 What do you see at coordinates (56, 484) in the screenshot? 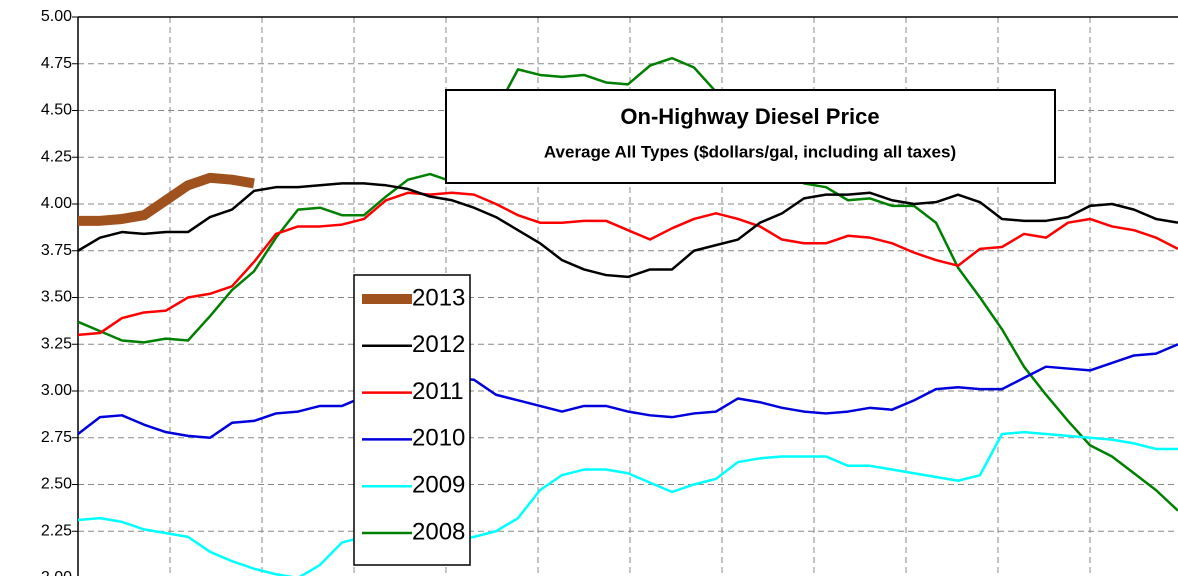
I see `y-tick-label: 2.50` at bounding box center [56, 484].